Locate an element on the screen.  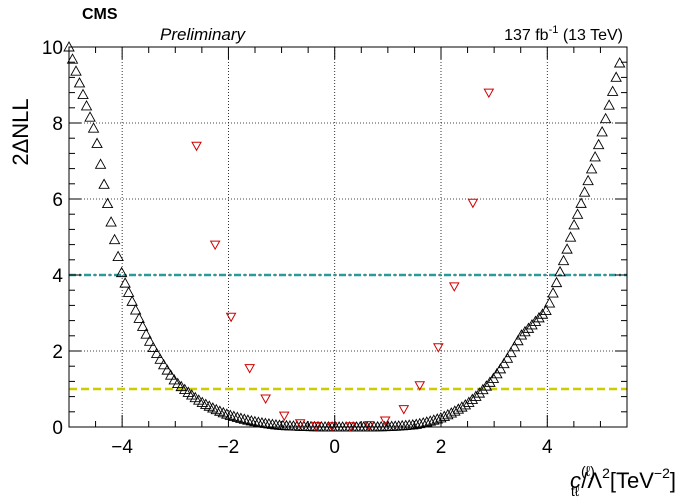
y-axis-label: 2ΔNLL is located at coordinates (20, 131).